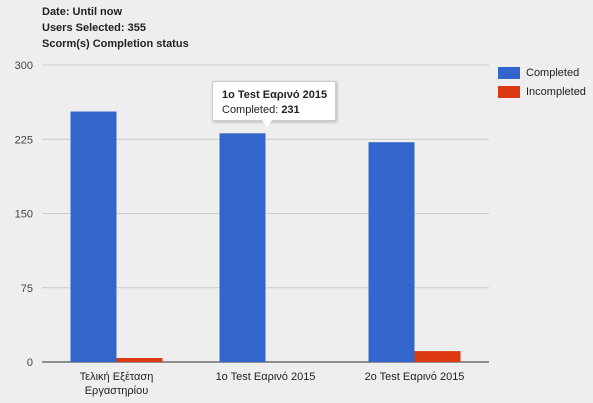 Image resolution: width=593 pixels, height=403 pixels. I want to click on bar-tooltip: 1o Test Εαρινό 2015 Completed: 231, so click(274, 104).